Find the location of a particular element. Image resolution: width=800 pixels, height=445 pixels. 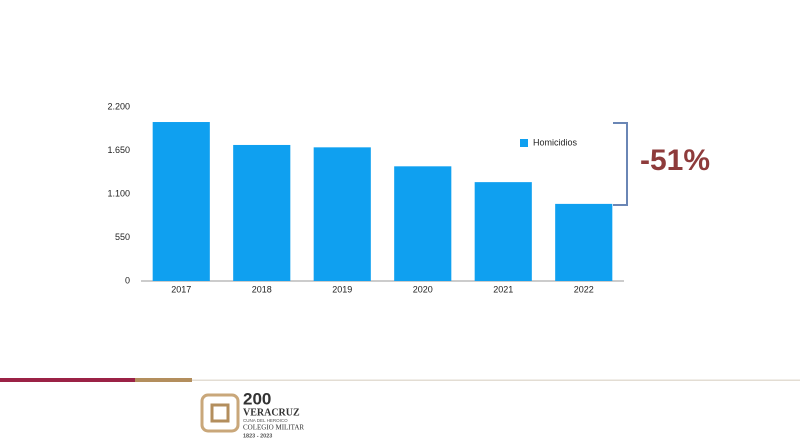

logo-line1: CUNA DEL HEROICO is located at coordinates (265, 420).